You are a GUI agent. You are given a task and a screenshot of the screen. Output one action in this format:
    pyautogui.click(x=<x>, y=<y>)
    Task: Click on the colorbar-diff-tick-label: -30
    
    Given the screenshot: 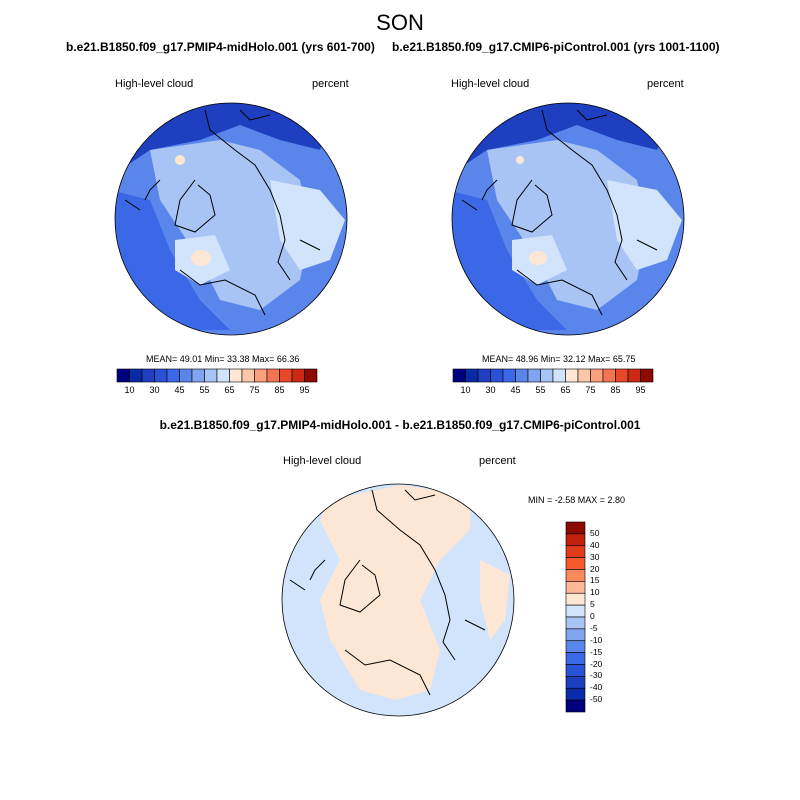 What is the action you would take?
    pyautogui.click(x=596, y=675)
    